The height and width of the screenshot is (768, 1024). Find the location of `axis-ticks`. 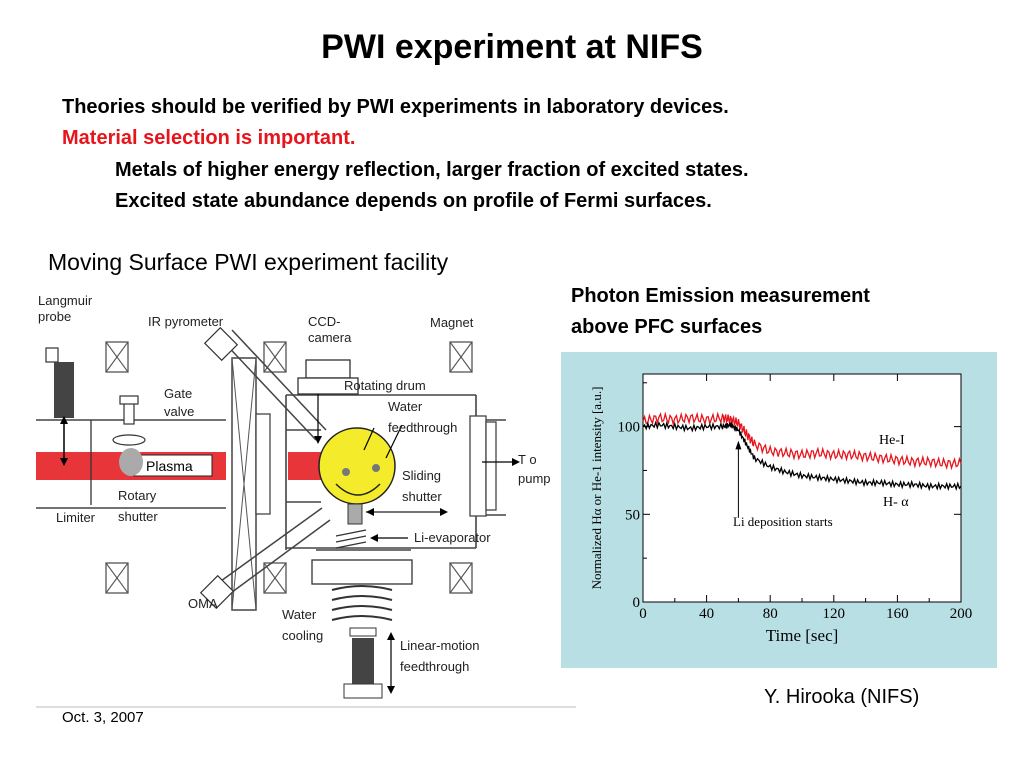

axis-ticks is located at coordinates (802, 488).